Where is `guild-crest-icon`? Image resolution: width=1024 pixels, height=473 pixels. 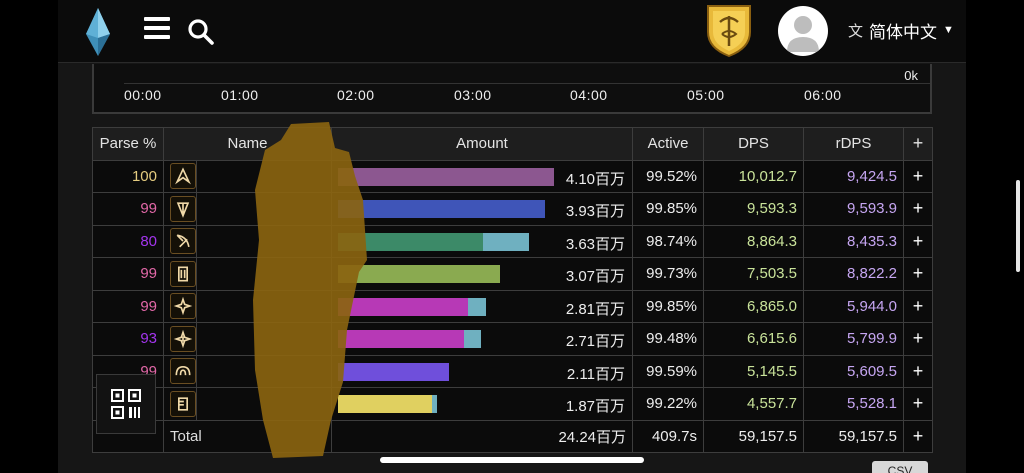 guild-crest-icon is located at coordinates (729, 31).